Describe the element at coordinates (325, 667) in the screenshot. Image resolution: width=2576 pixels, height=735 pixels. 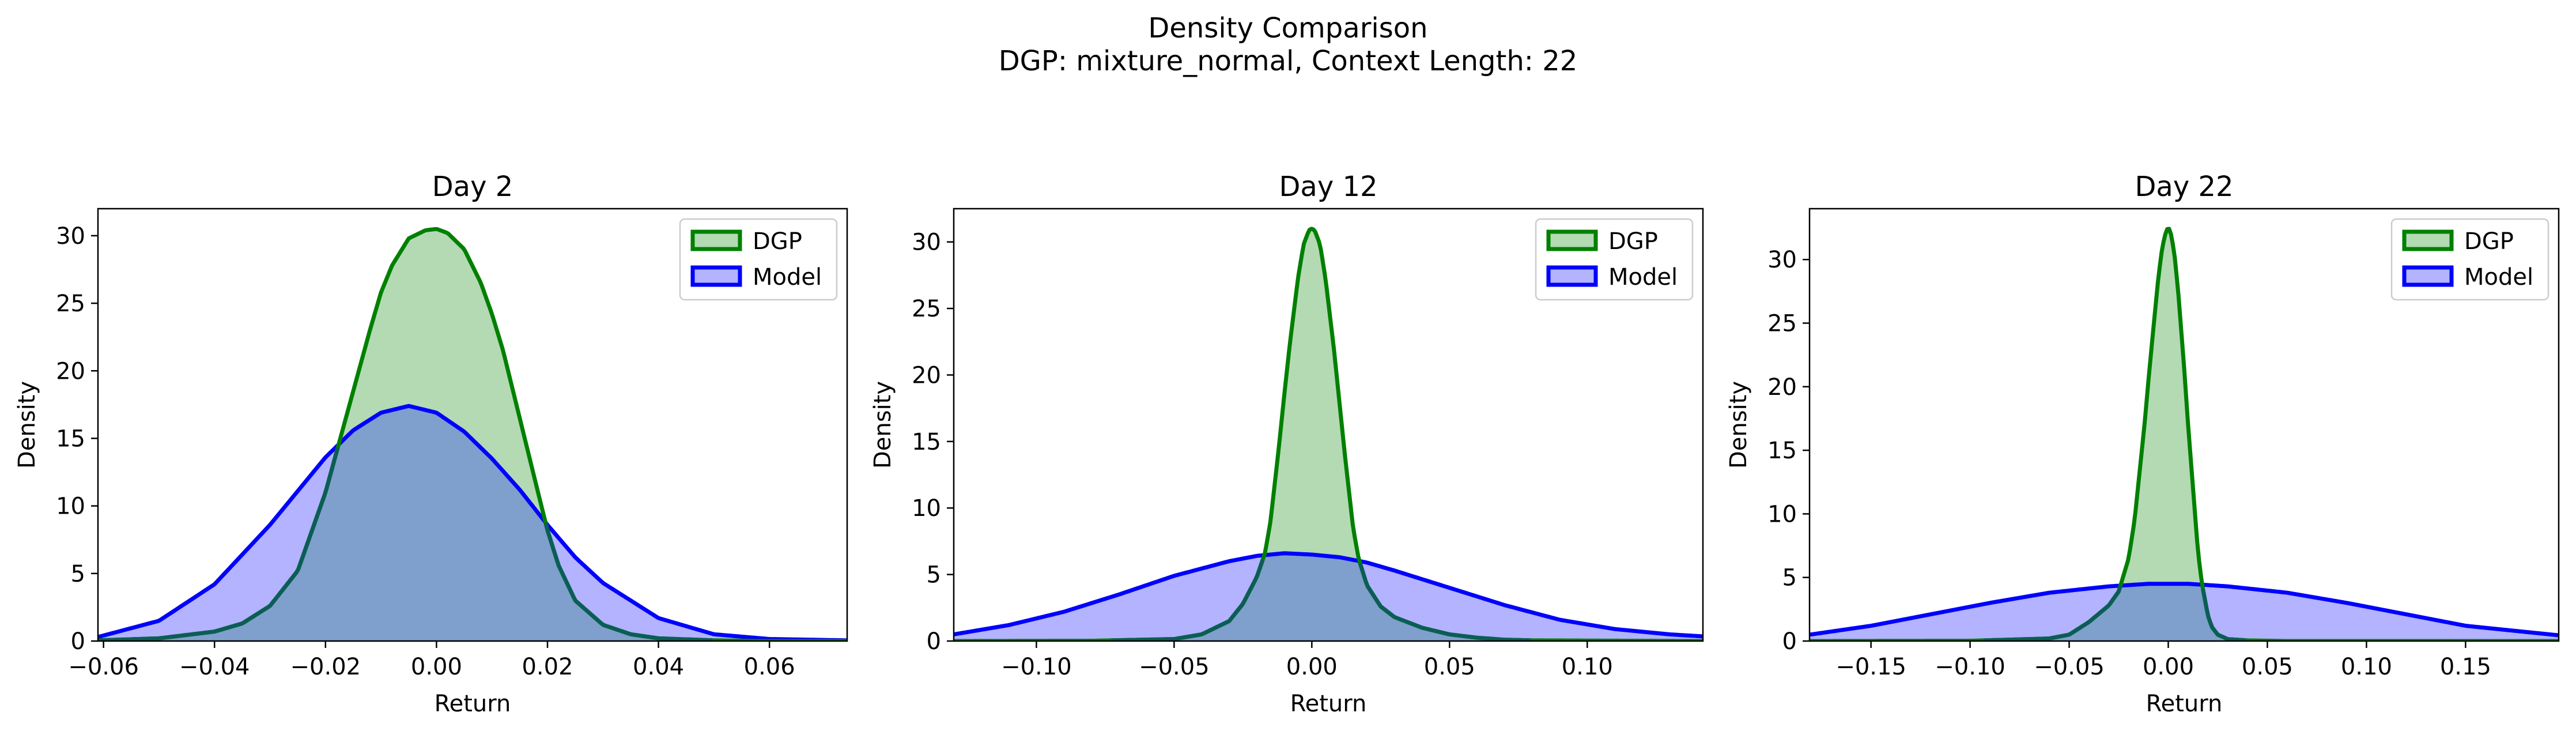
I see `x-tick-label: −0.02` at that location.